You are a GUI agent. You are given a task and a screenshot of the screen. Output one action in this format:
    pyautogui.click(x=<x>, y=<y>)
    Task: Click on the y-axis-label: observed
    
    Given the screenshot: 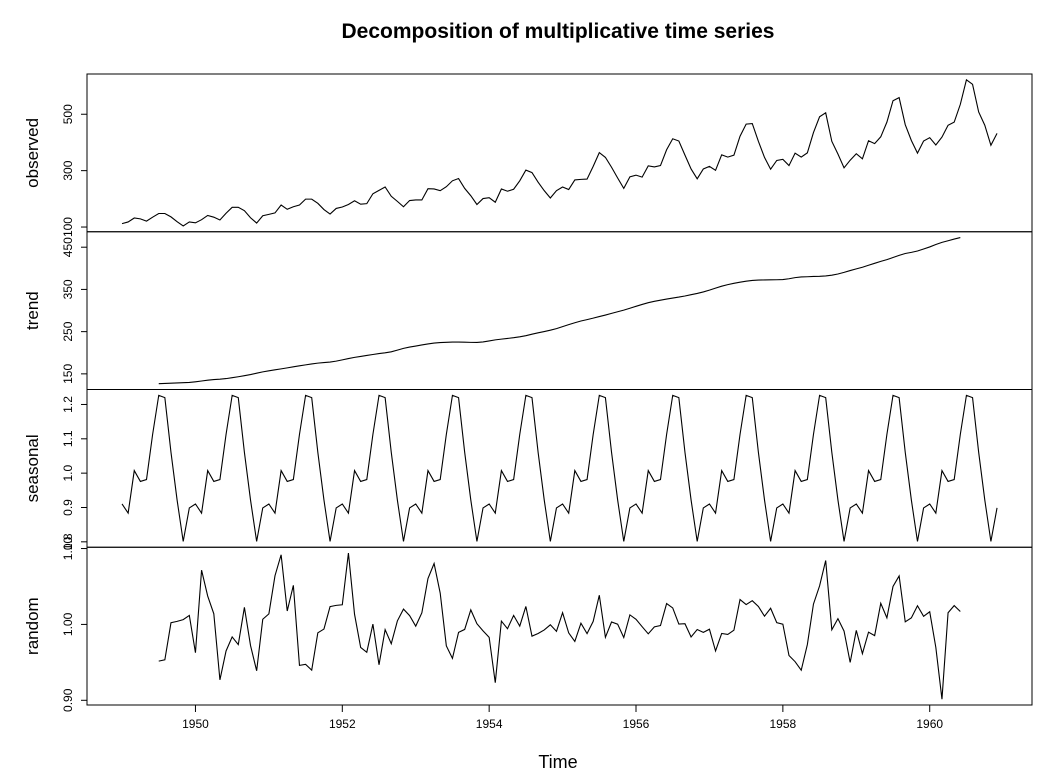 What is the action you would take?
    pyautogui.click(x=32, y=153)
    